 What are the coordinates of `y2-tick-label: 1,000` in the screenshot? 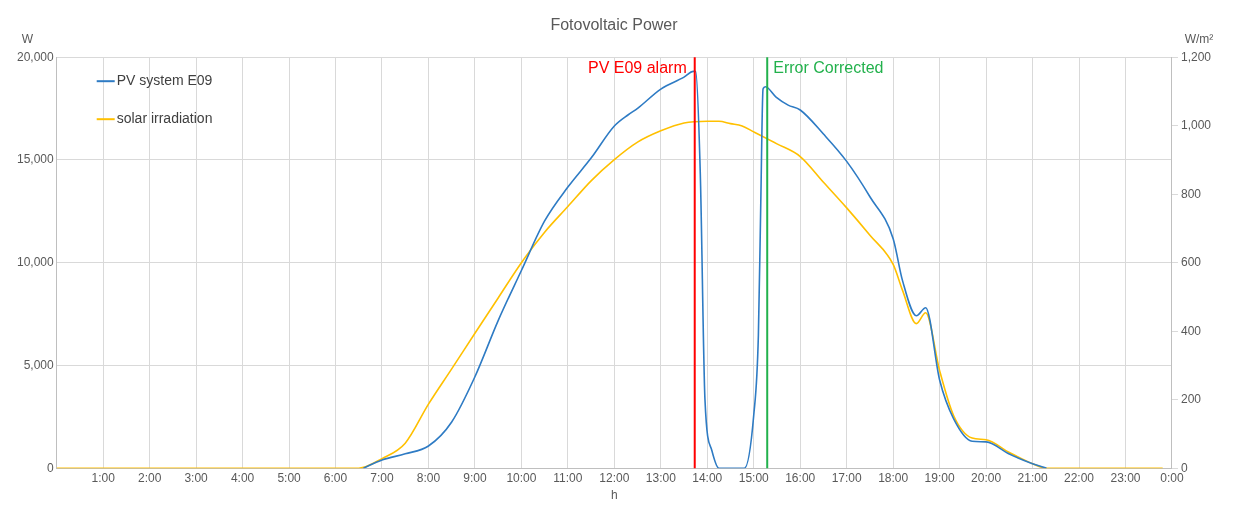 It's located at (1196, 125).